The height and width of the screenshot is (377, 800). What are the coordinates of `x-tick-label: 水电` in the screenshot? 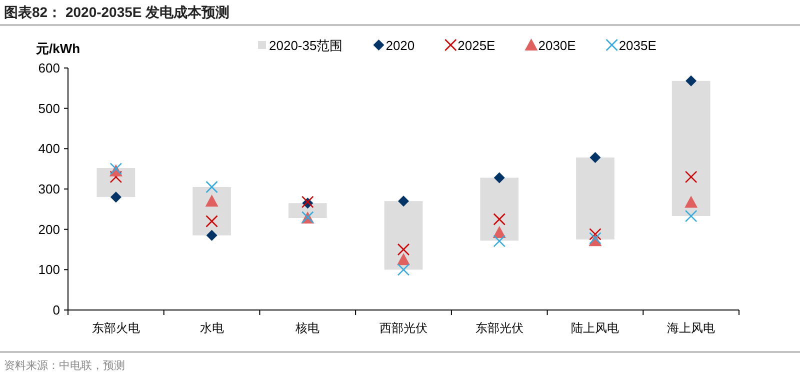 It's located at (212, 328).